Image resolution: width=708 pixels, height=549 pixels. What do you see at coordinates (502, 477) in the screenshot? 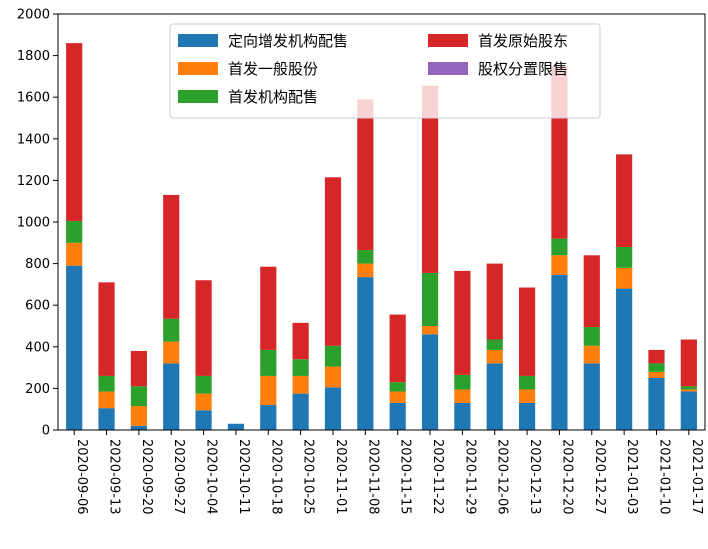
I see `x-tick-label: 2020-12-06` at bounding box center [502, 477].